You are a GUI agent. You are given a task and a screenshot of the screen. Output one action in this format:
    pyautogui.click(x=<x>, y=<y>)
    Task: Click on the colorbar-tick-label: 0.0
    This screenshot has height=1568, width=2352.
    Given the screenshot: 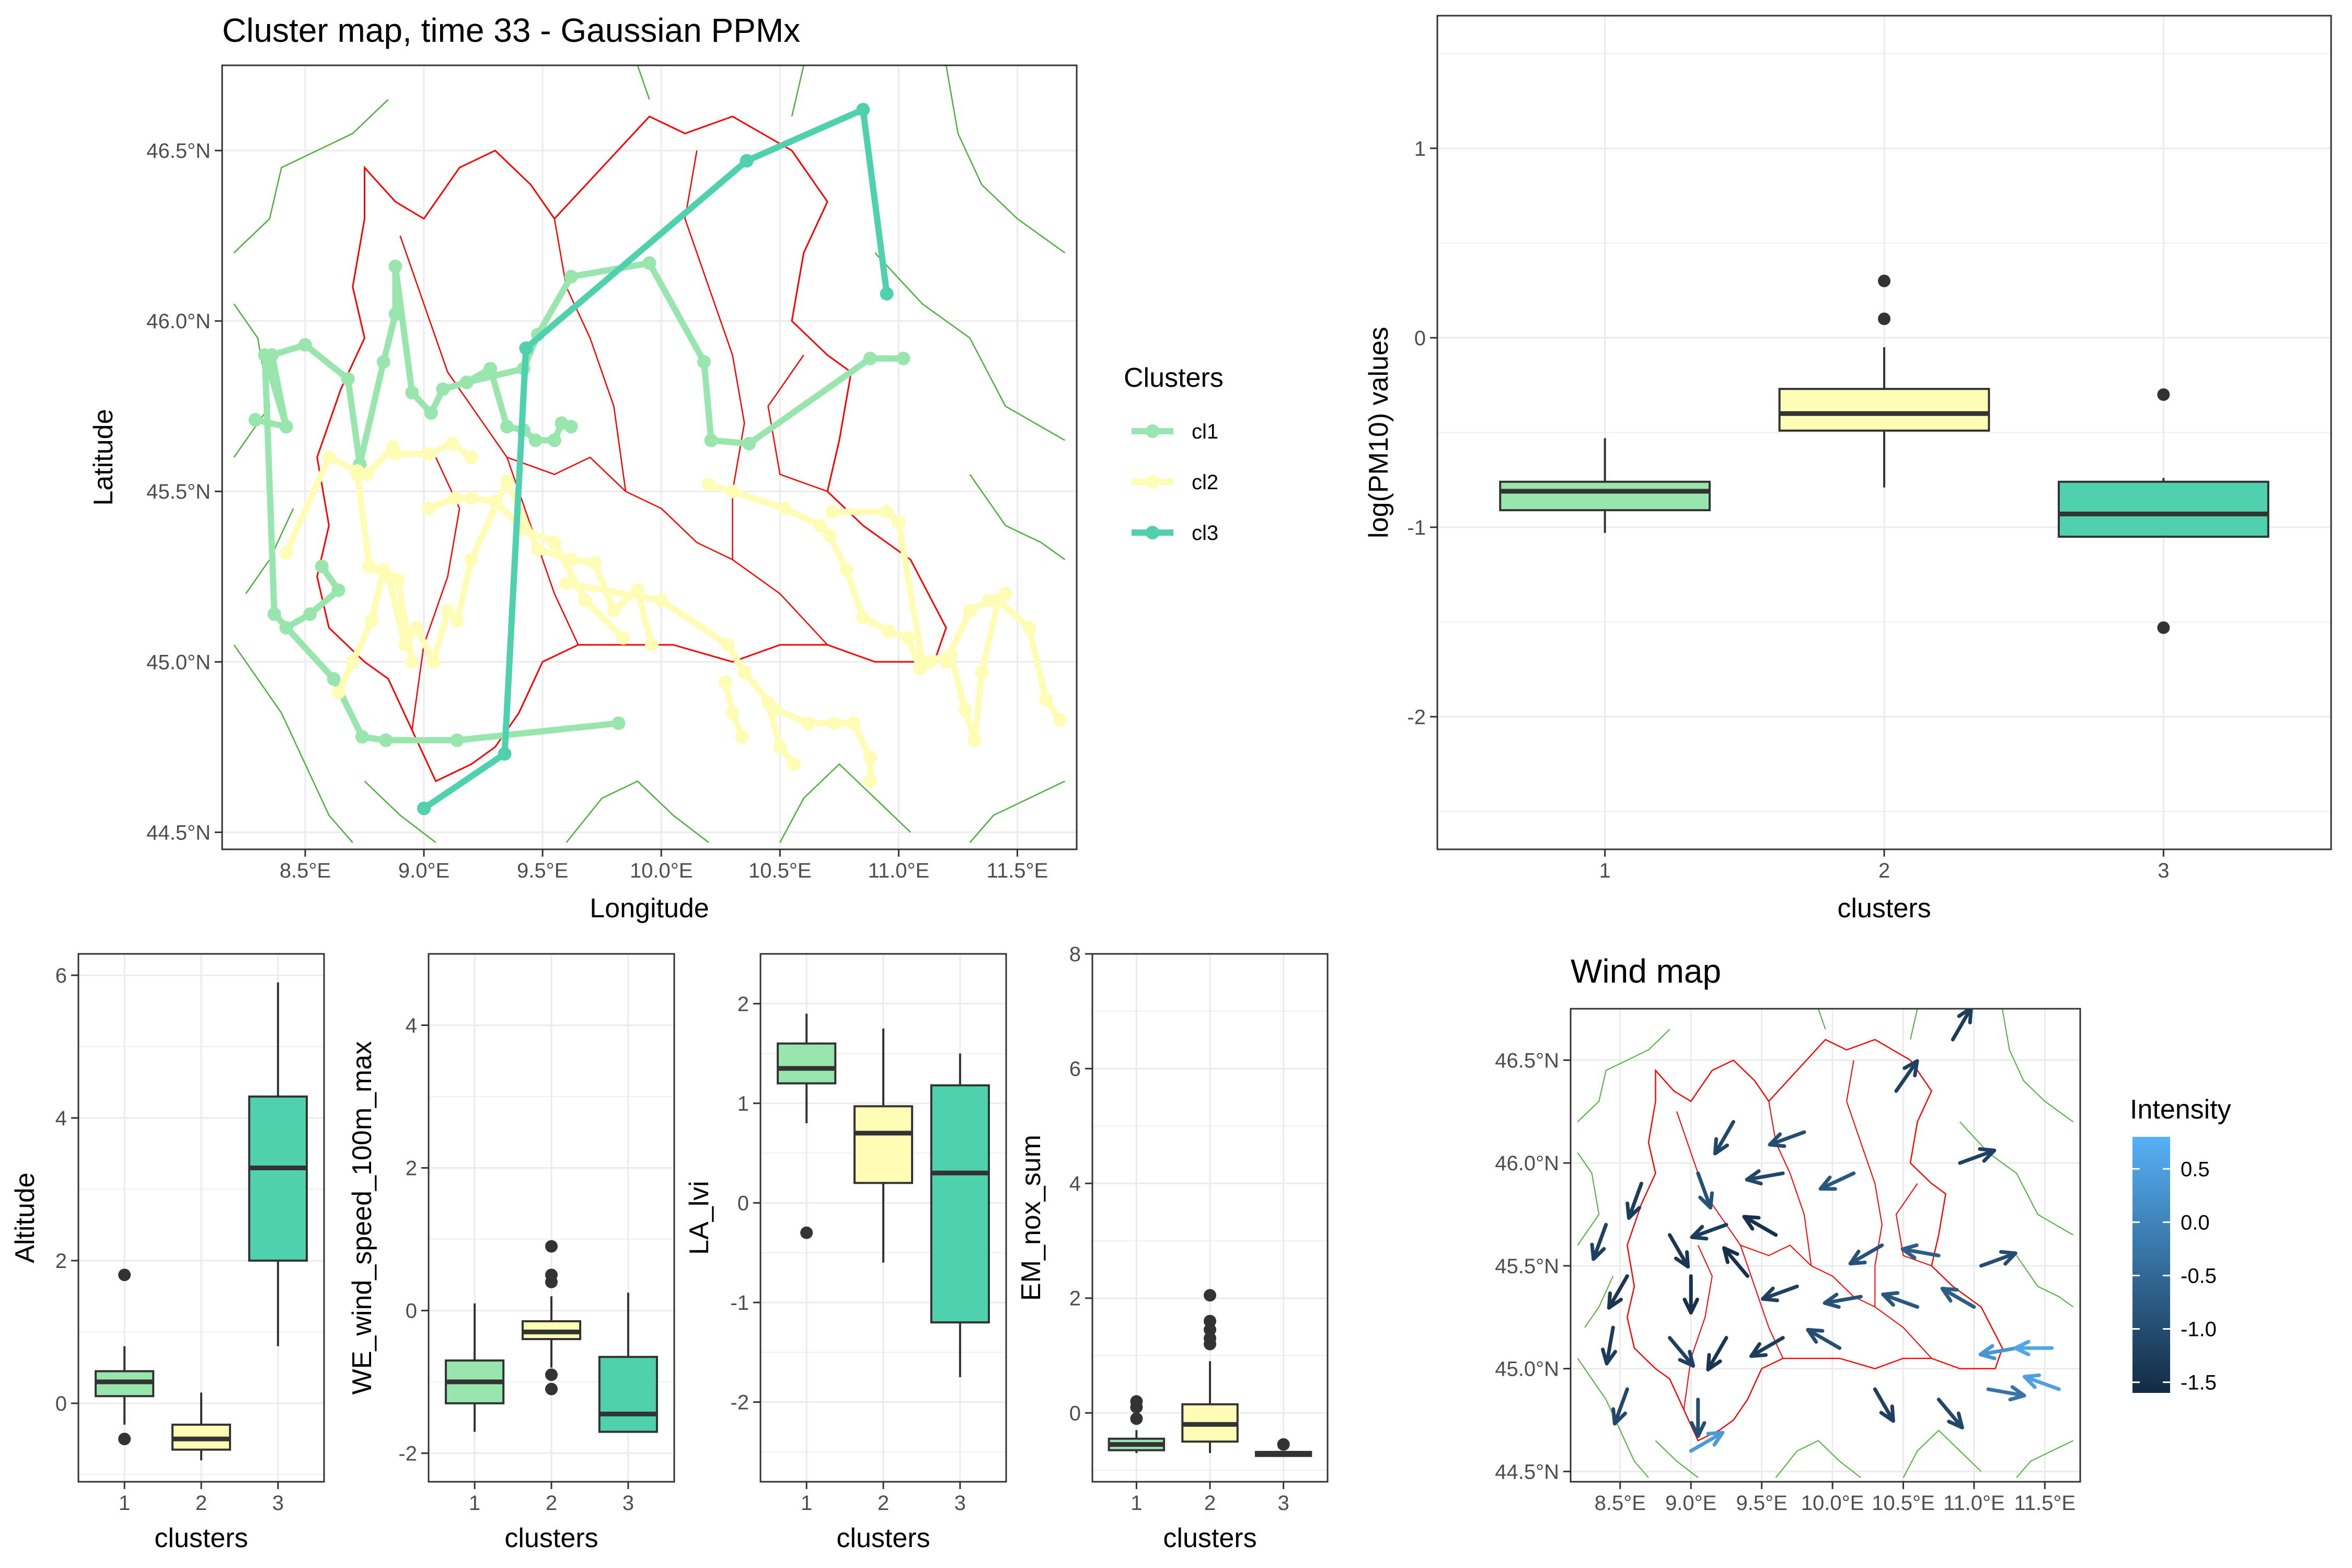 What is the action you would take?
    pyautogui.click(x=2195, y=1222)
    